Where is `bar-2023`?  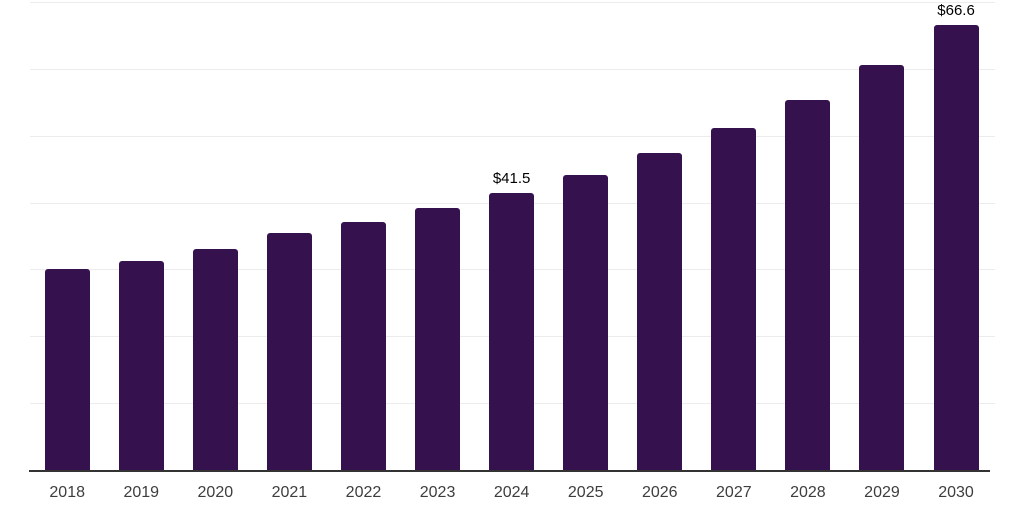 bar-2023 is located at coordinates (438, 338).